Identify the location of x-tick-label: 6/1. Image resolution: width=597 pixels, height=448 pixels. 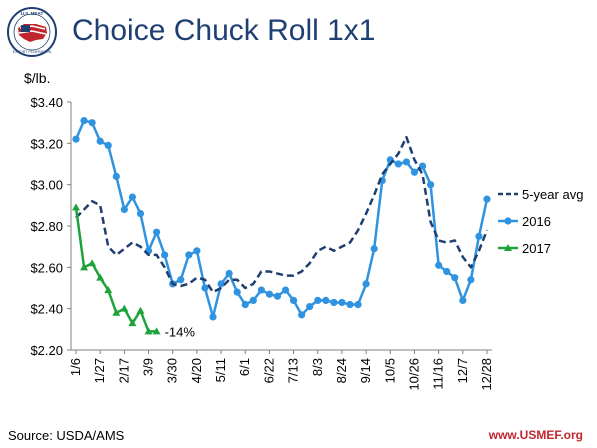
(244, 367).